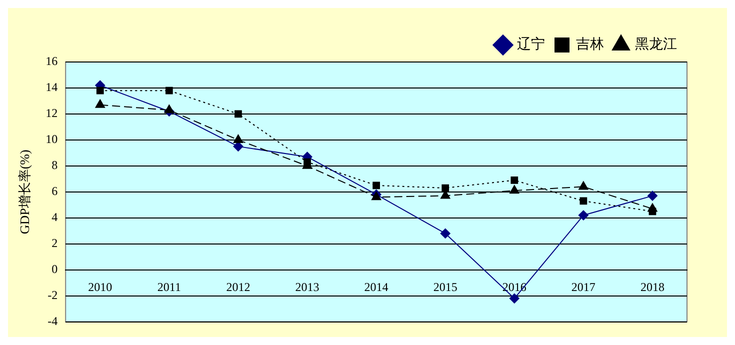 This screenshot has height=345, width=735. What do you see at coordinates (590, 44) in the screenshot?
I see `legend-label: 吉林` at bounding box center [590, 44].